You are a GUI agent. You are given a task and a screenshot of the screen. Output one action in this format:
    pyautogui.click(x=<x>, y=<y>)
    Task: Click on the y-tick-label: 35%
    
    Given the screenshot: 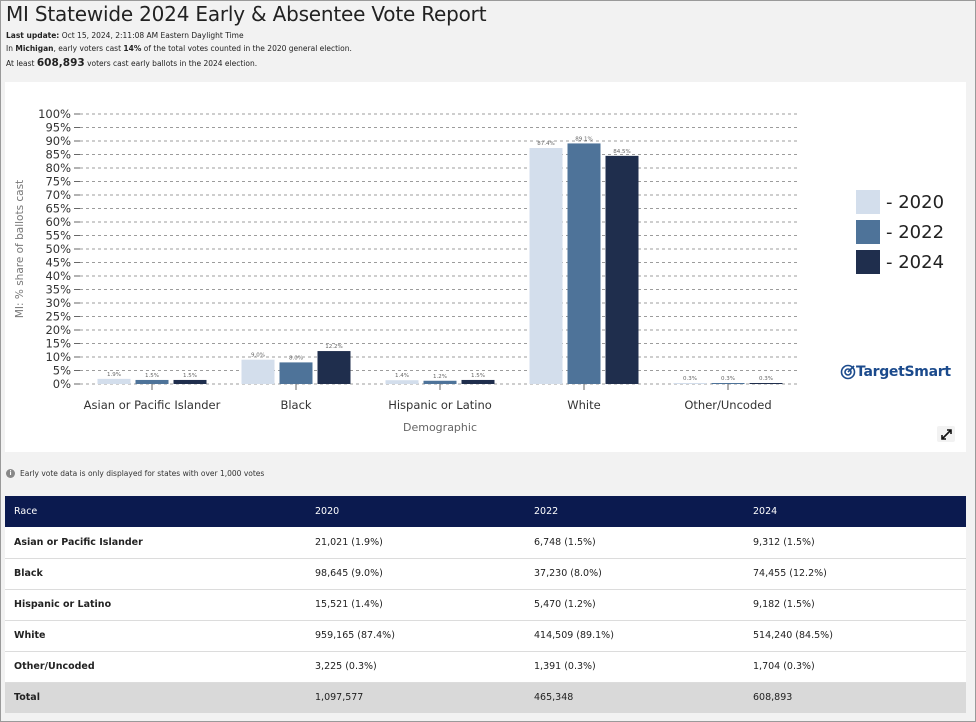 What is the action you would take?
    pyautogui.click(x=58, y=290)
    